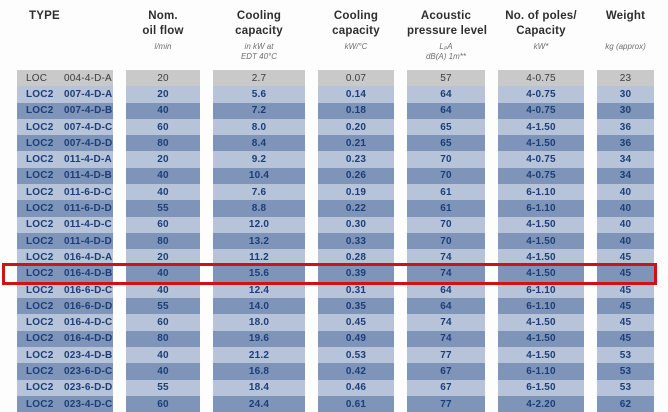 Image resolution: width=668 pixels, height=412 pixels. What do you see at coordinates (65, 273) in the screenshot?
I see `type-cell: LOC2 016-4-D-B` at bounding box center [65, 273].